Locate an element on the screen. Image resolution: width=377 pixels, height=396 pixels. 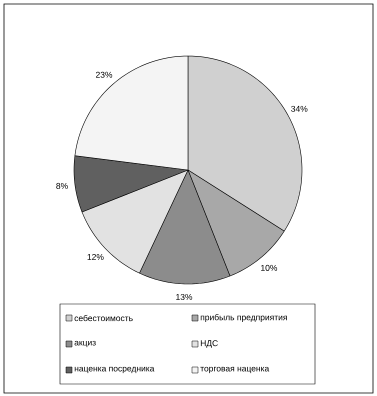
legend-label: наценка посредника is located at coordinates (114, 370).